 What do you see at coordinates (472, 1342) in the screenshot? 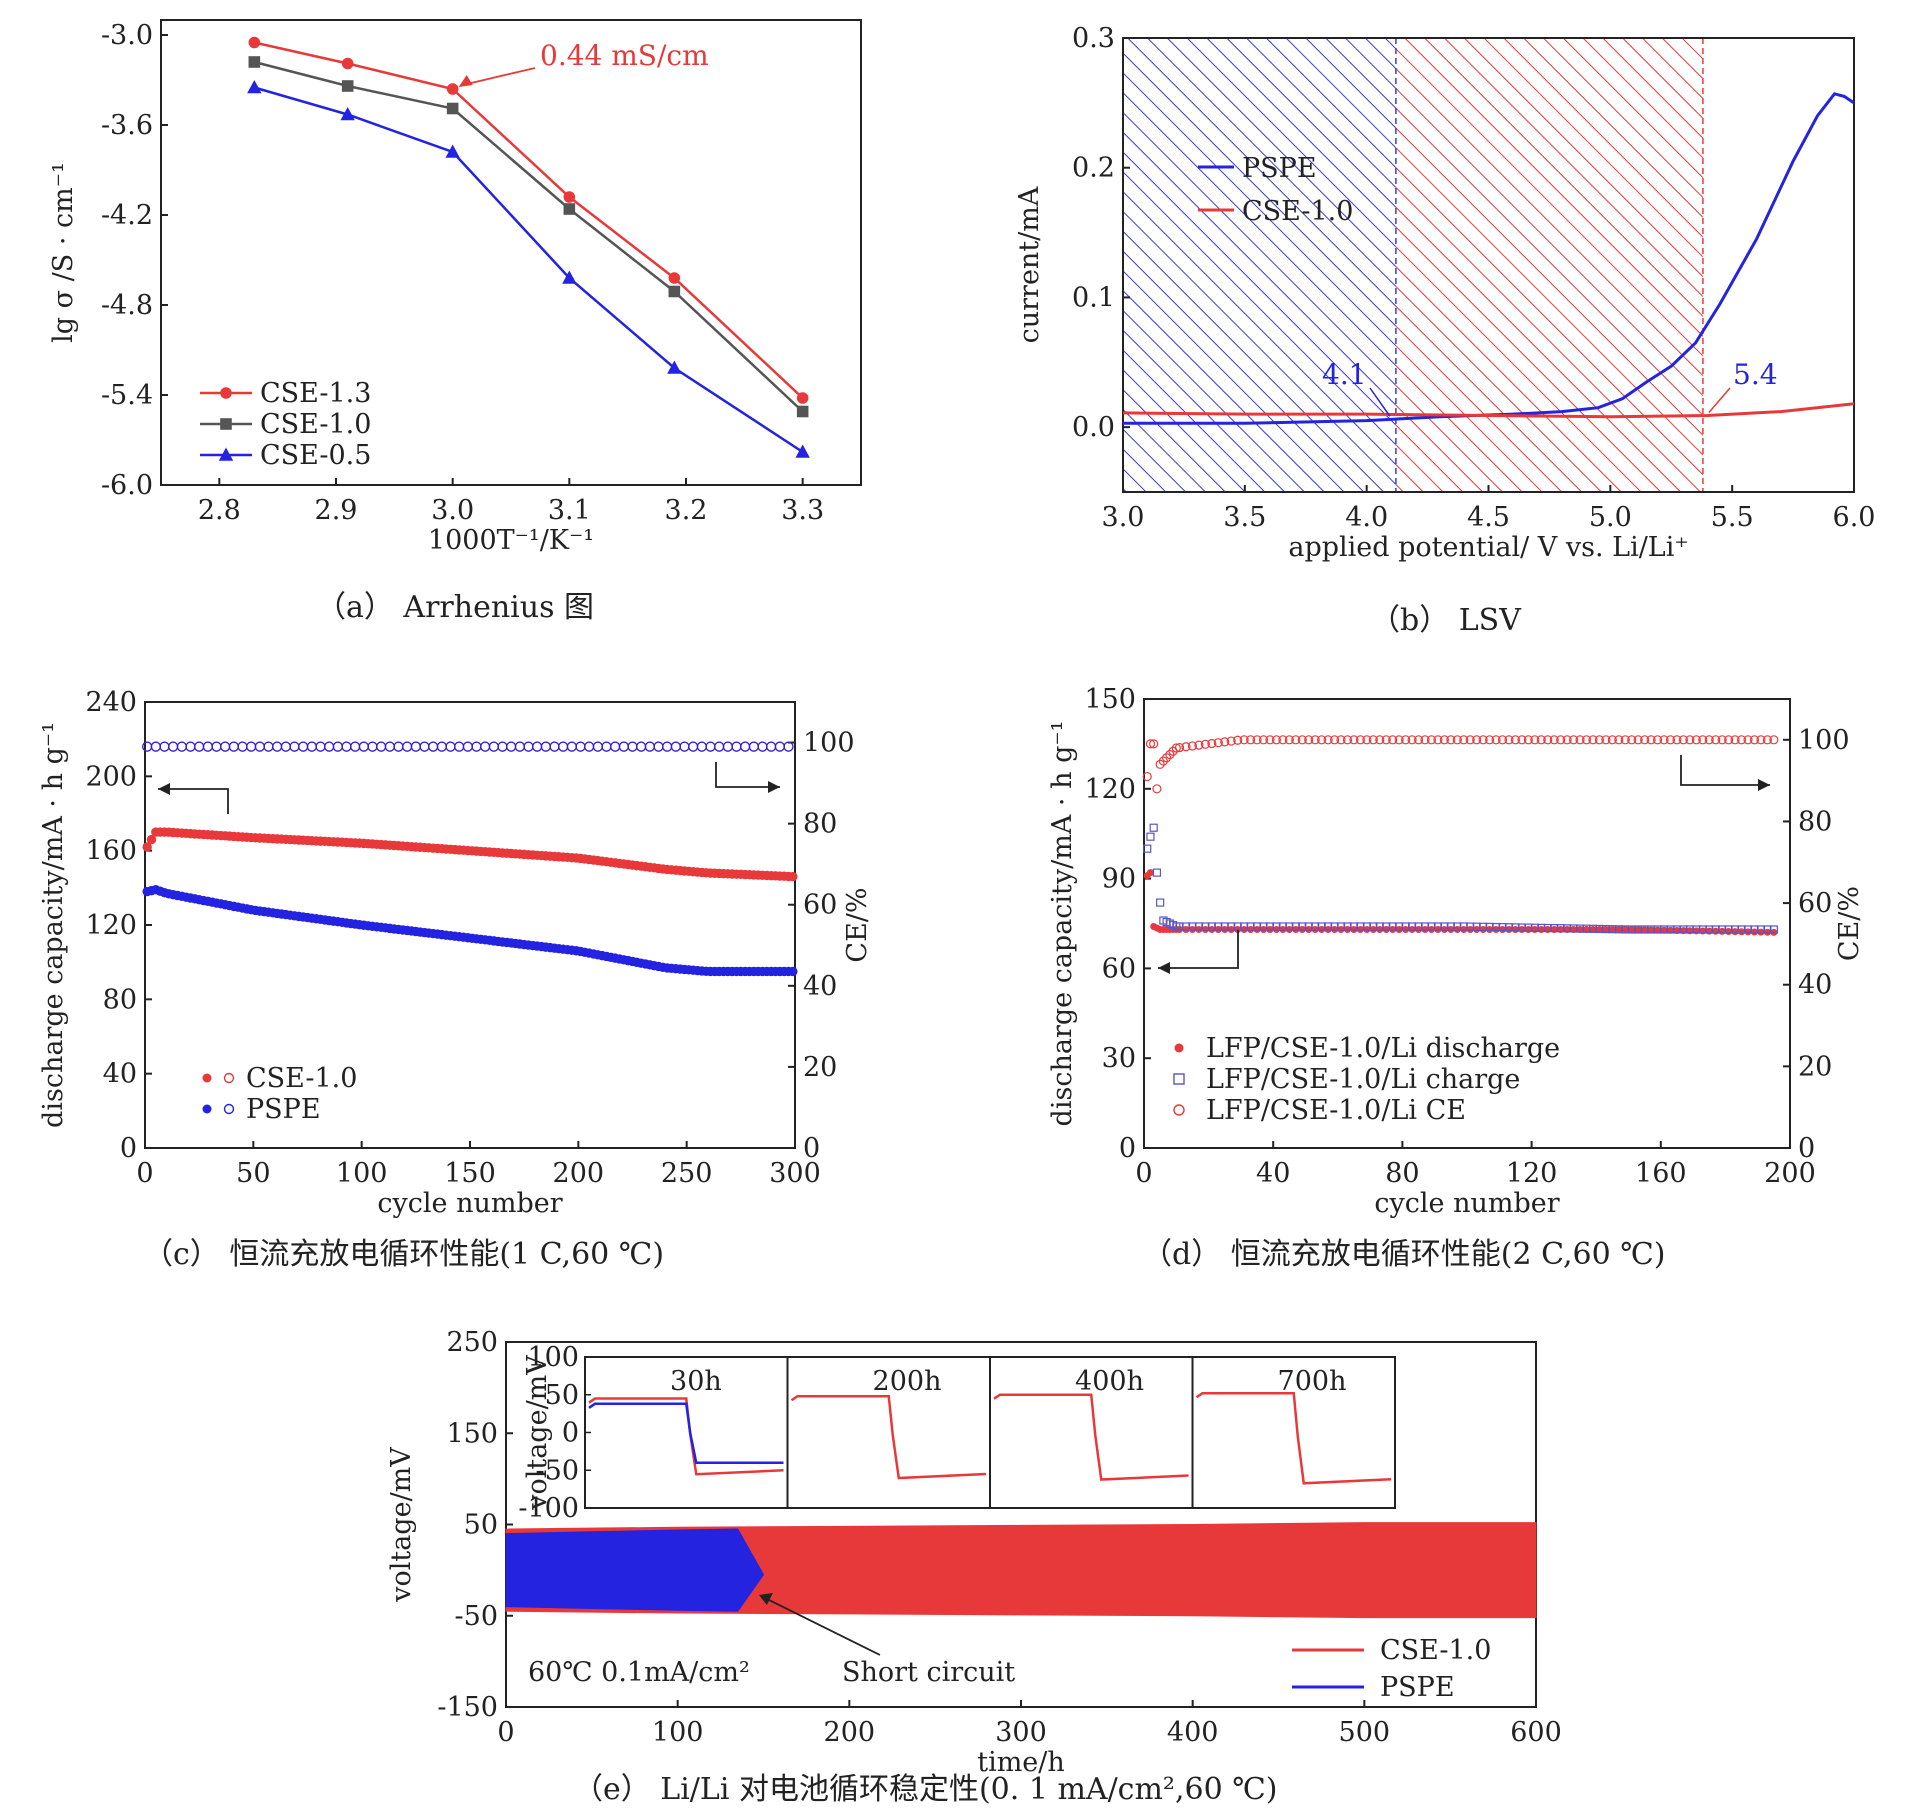
I see `e-ytick-label: 250` at bounding box center [472, 1342].